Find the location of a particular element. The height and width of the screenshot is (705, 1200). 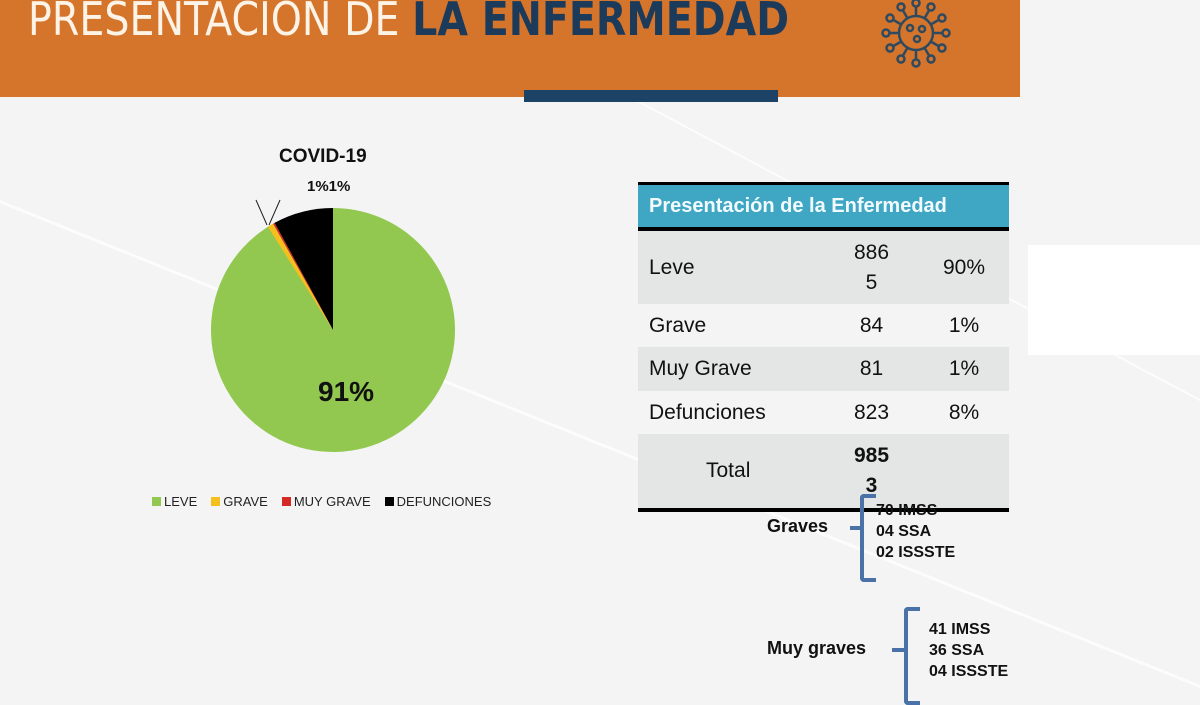

legend-item-grave: GRAVE is located at coordinates (239, 501).